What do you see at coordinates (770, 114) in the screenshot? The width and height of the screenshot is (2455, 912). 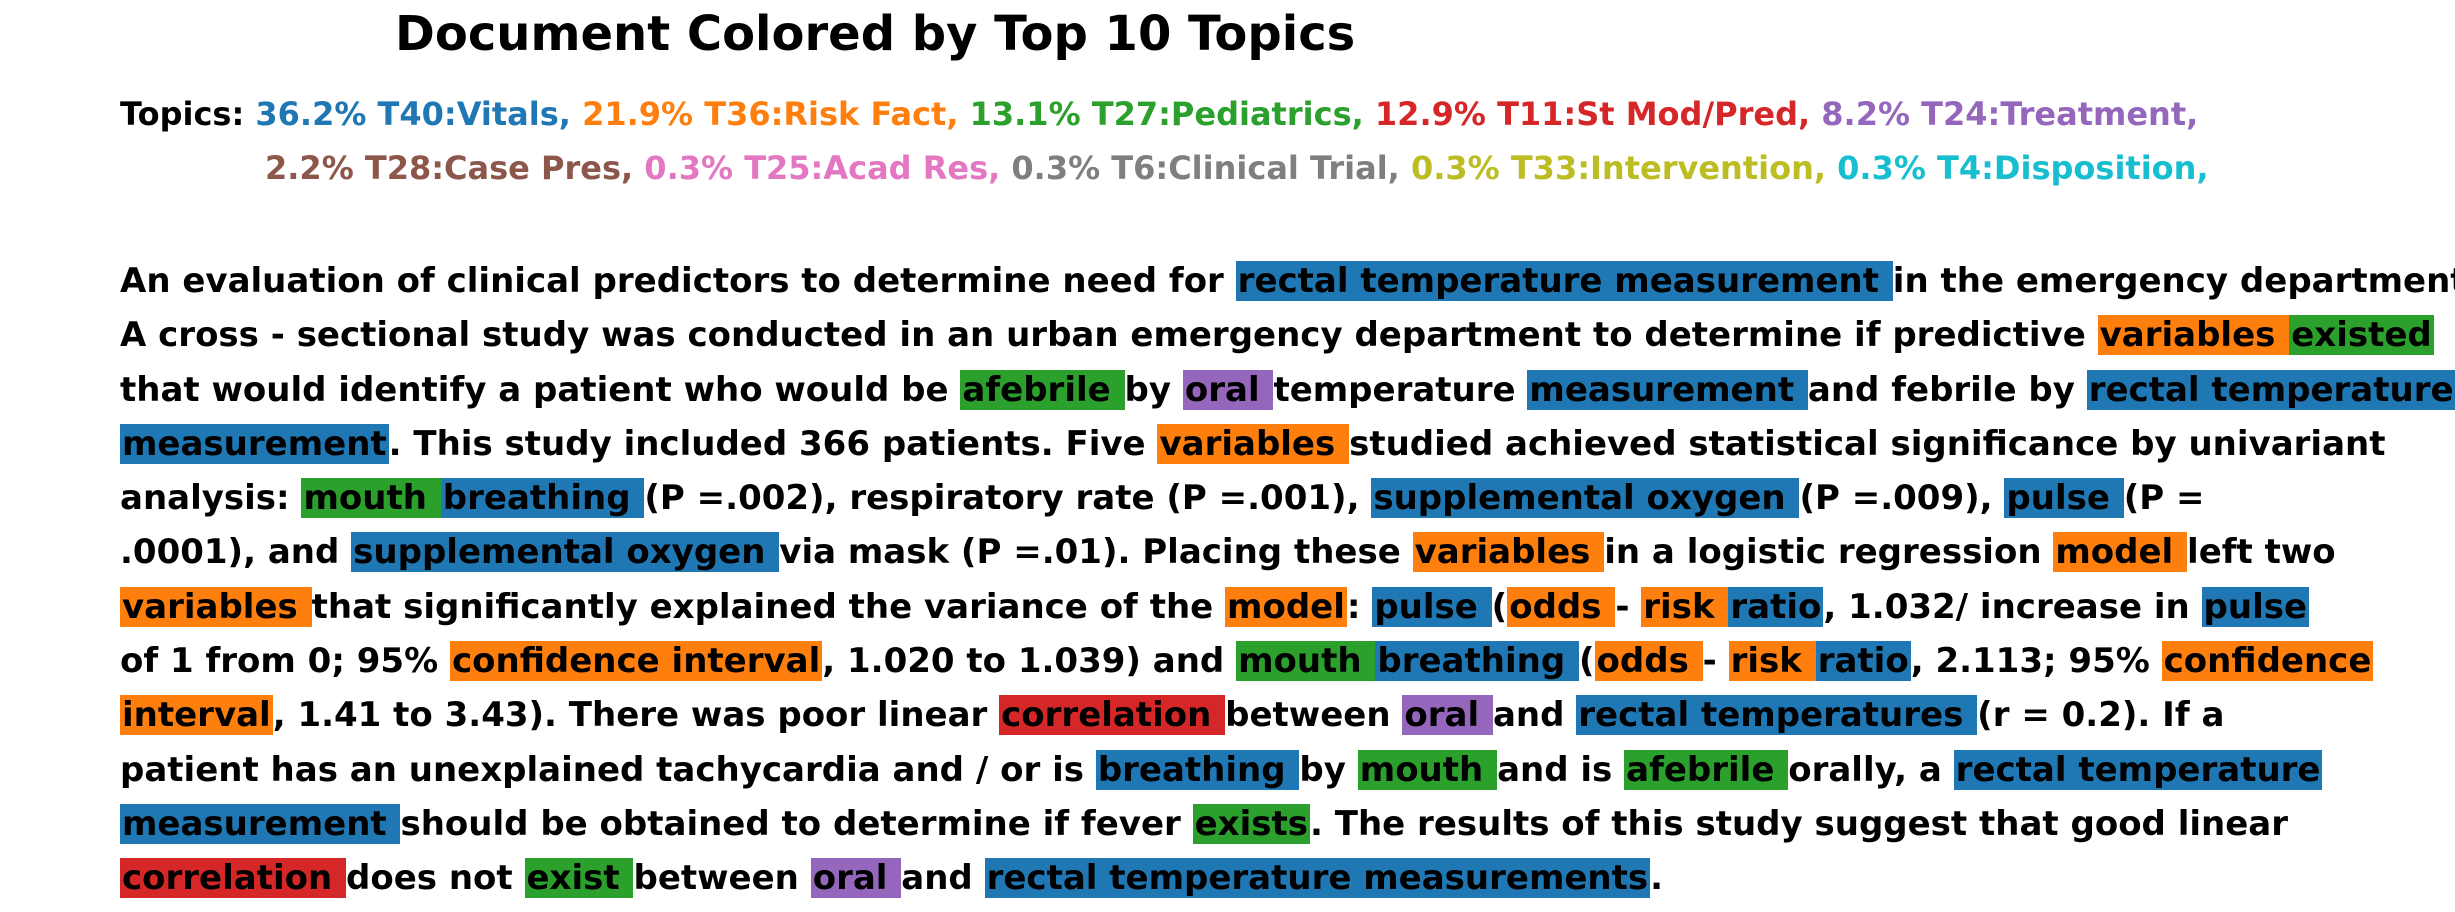 I see `topic-entry: 21.9% T36:Risk Fact,` at bounding box center [770, 114].